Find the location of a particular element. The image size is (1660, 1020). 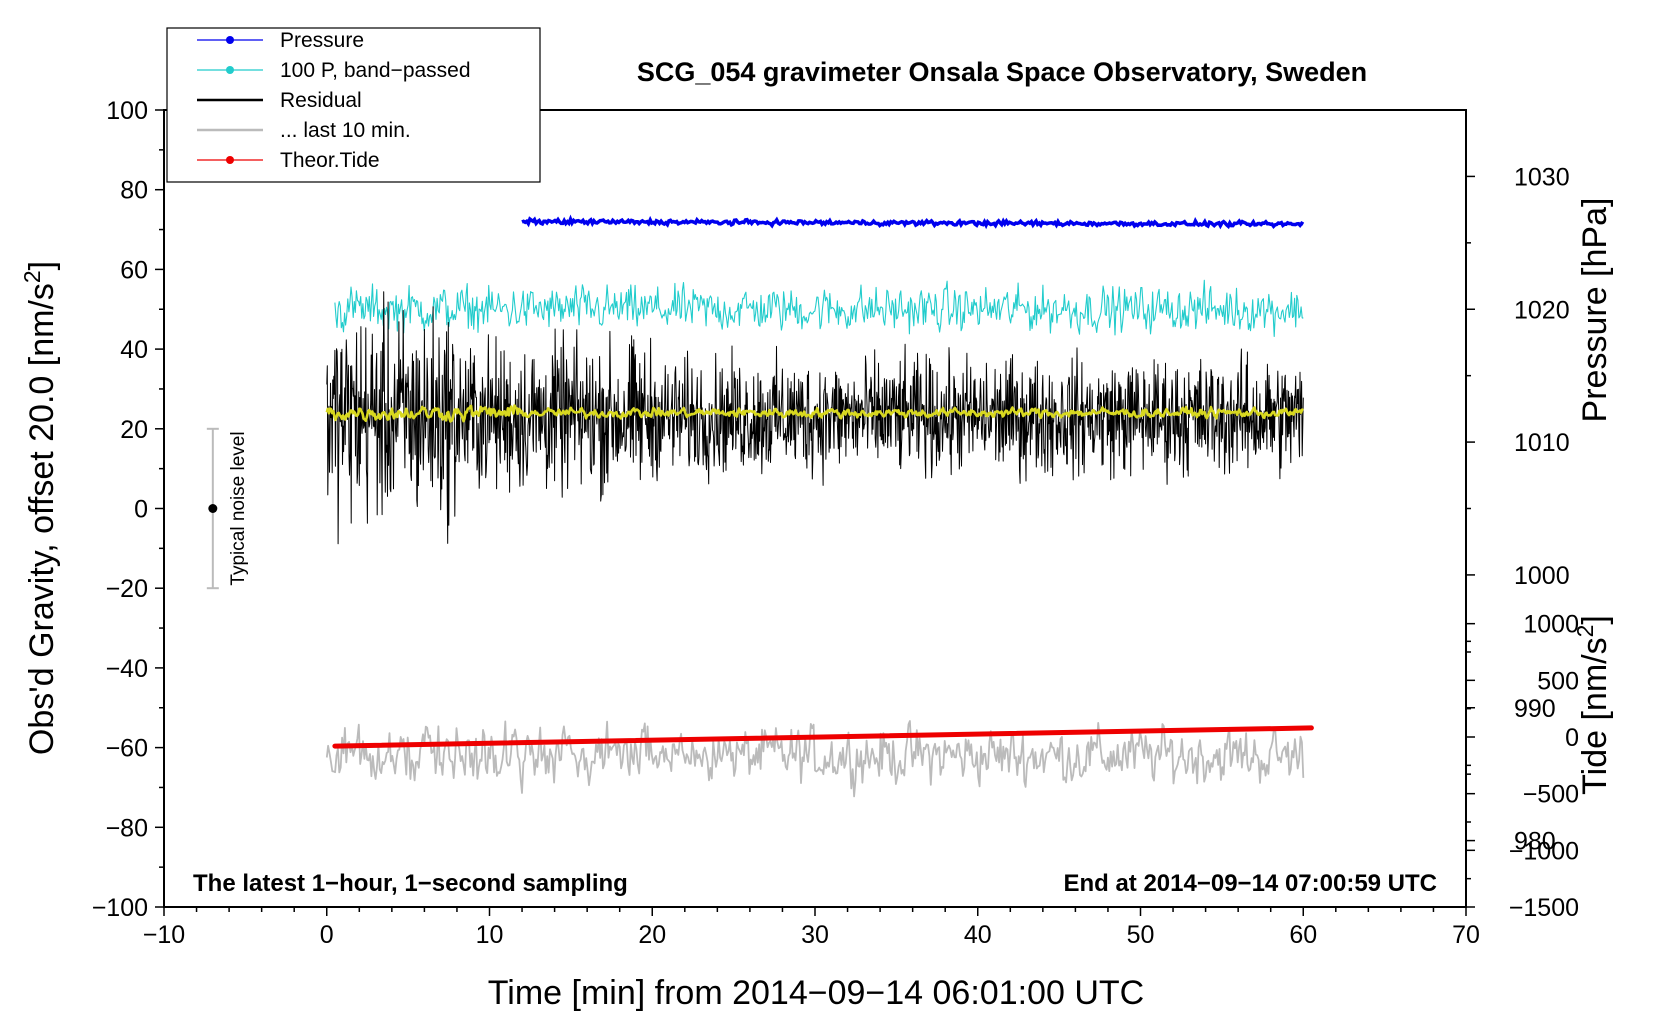

y-axis-title-left: Obs'd Gravity, offset 20.0 [nm/s2] is located at coordinates (40, 508).